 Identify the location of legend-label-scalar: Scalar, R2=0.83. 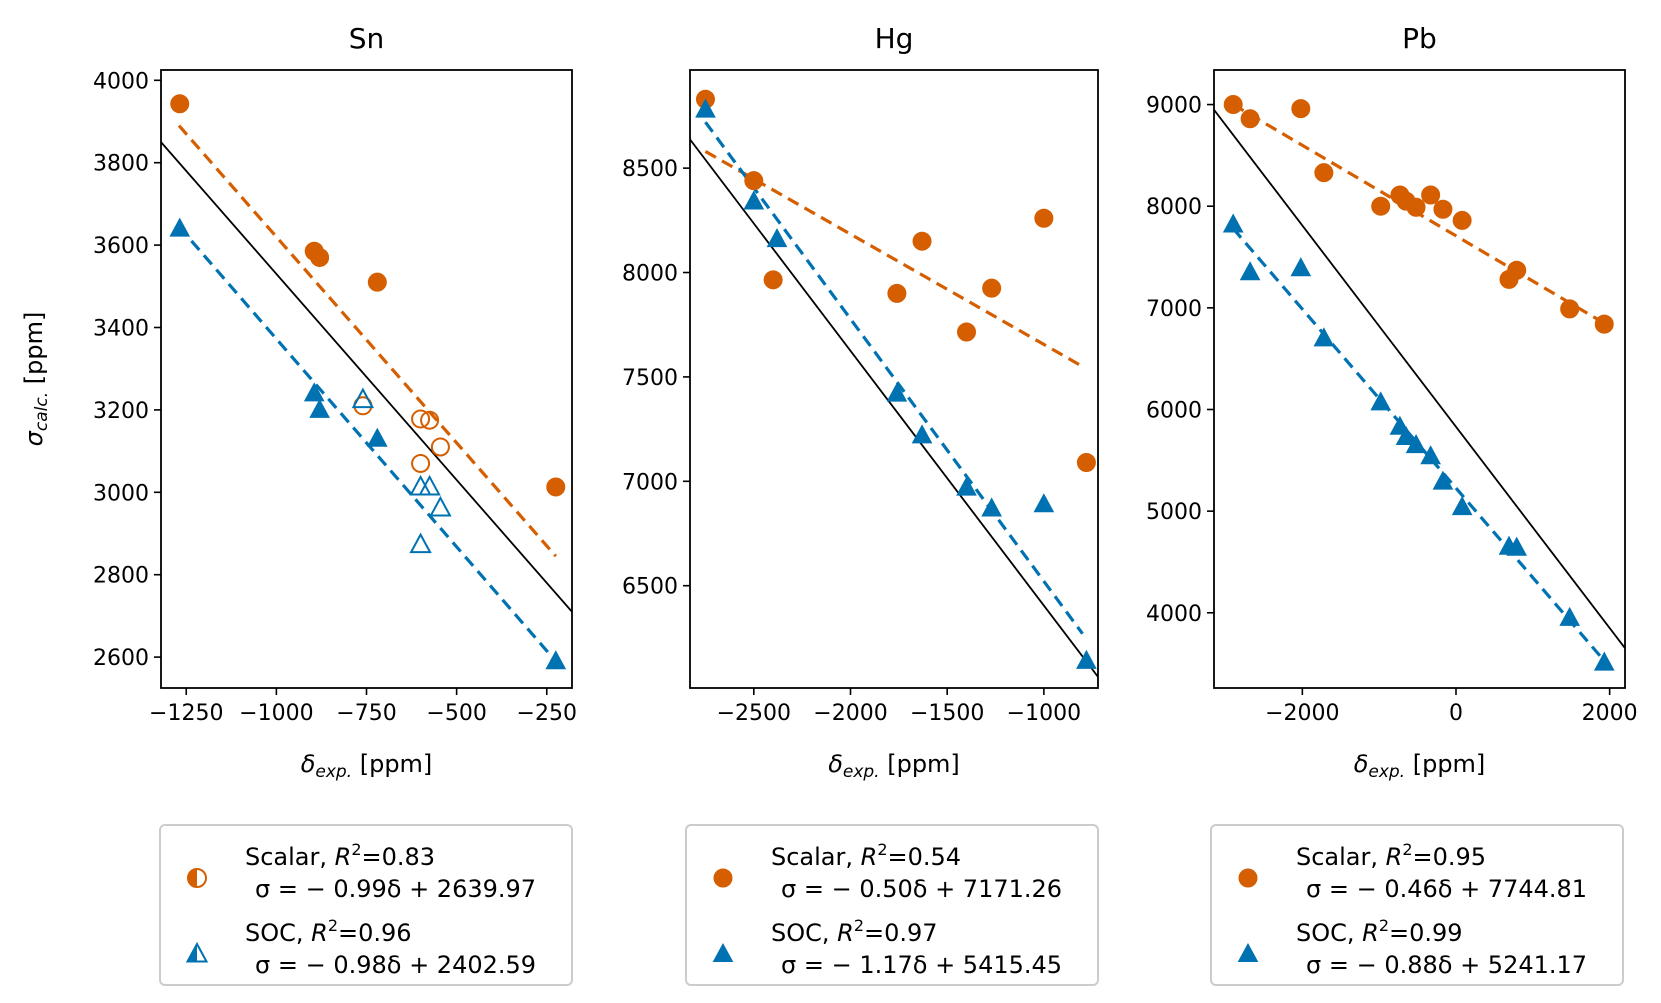
(340, 855).